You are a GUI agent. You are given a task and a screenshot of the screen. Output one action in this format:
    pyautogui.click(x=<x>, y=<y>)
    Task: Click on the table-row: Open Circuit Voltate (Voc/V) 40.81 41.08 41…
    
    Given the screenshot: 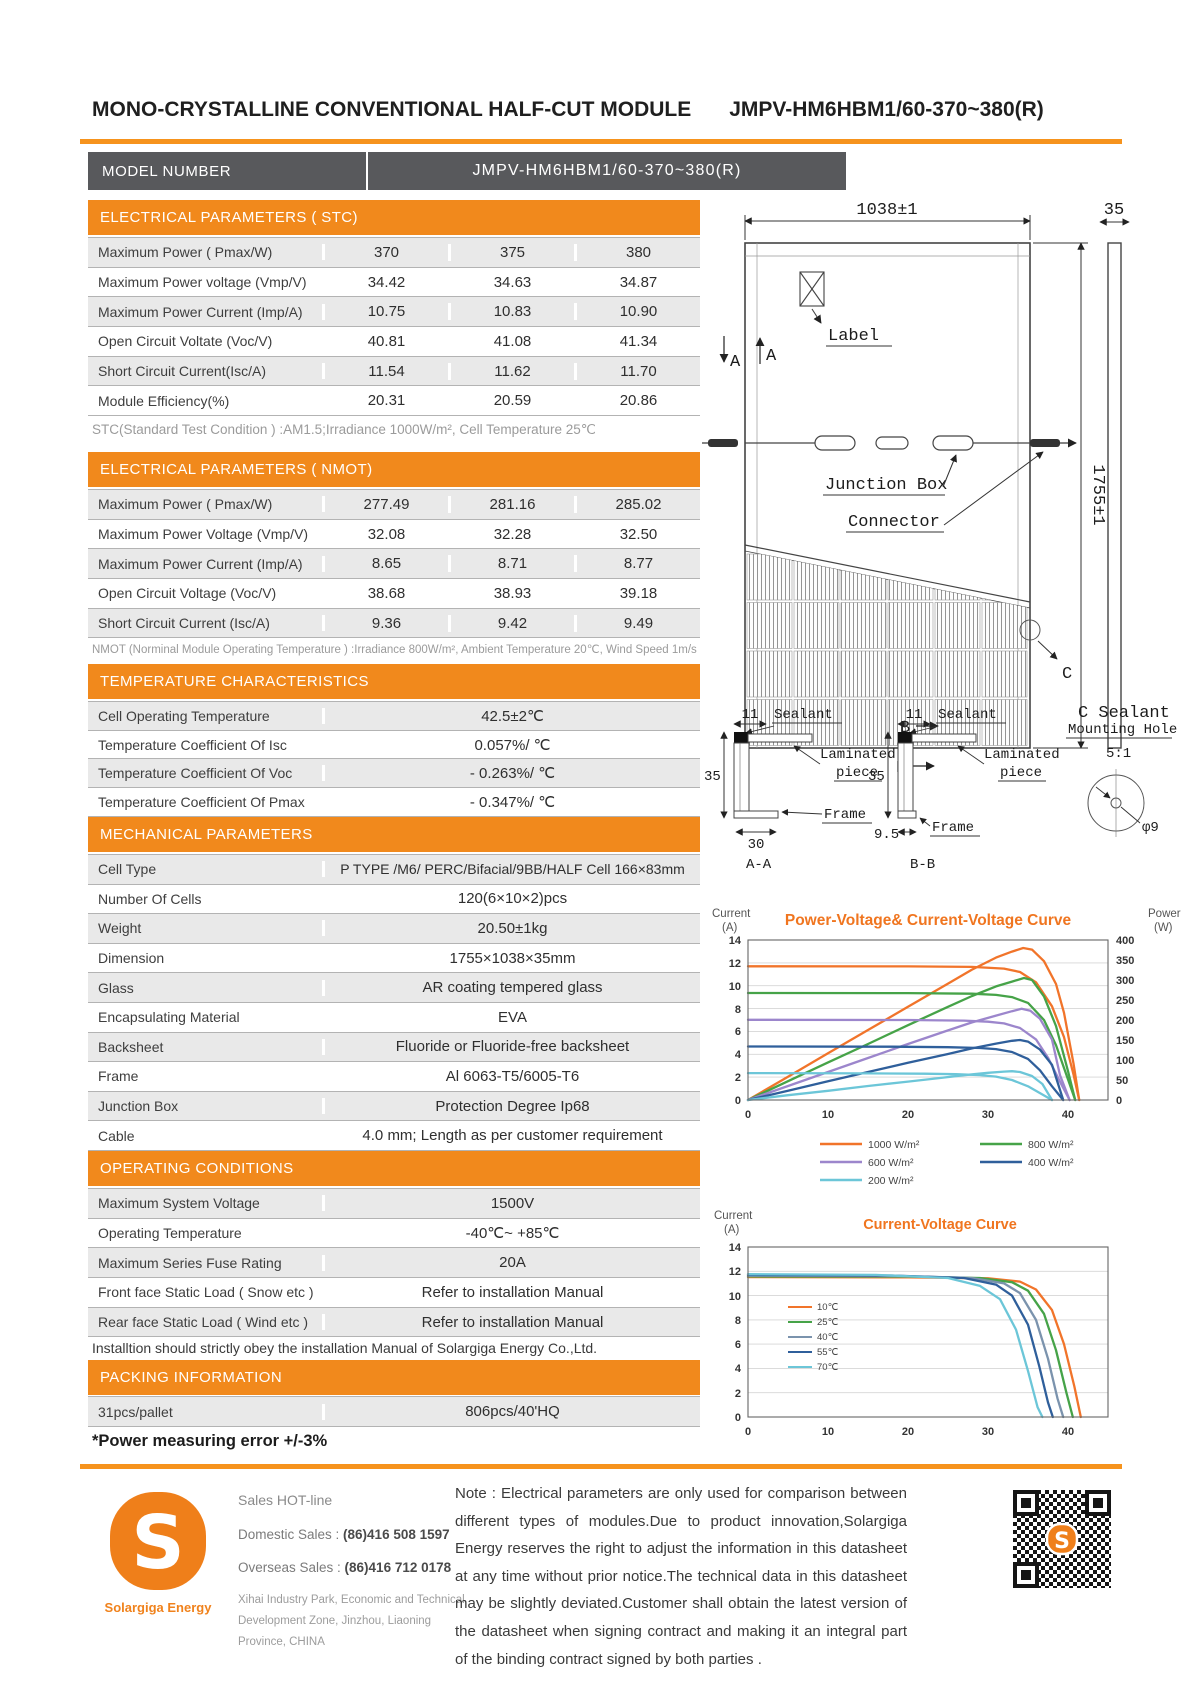 What is the action you would take?
    pyautogui.click(x=394, y=342)
    